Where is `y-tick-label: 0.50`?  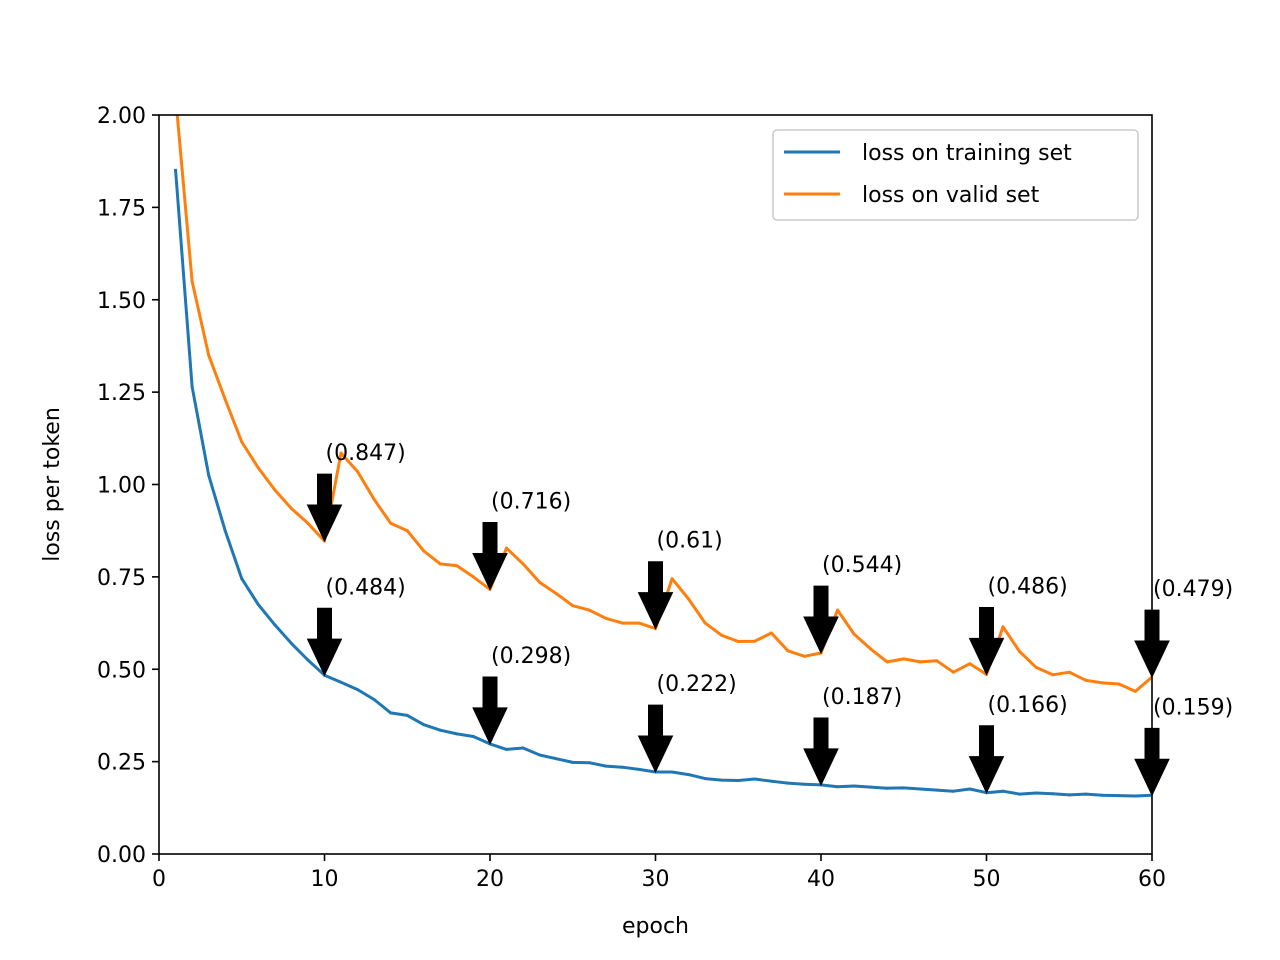 y-tick-label: 0.50 is located at coordinates (121, 670).